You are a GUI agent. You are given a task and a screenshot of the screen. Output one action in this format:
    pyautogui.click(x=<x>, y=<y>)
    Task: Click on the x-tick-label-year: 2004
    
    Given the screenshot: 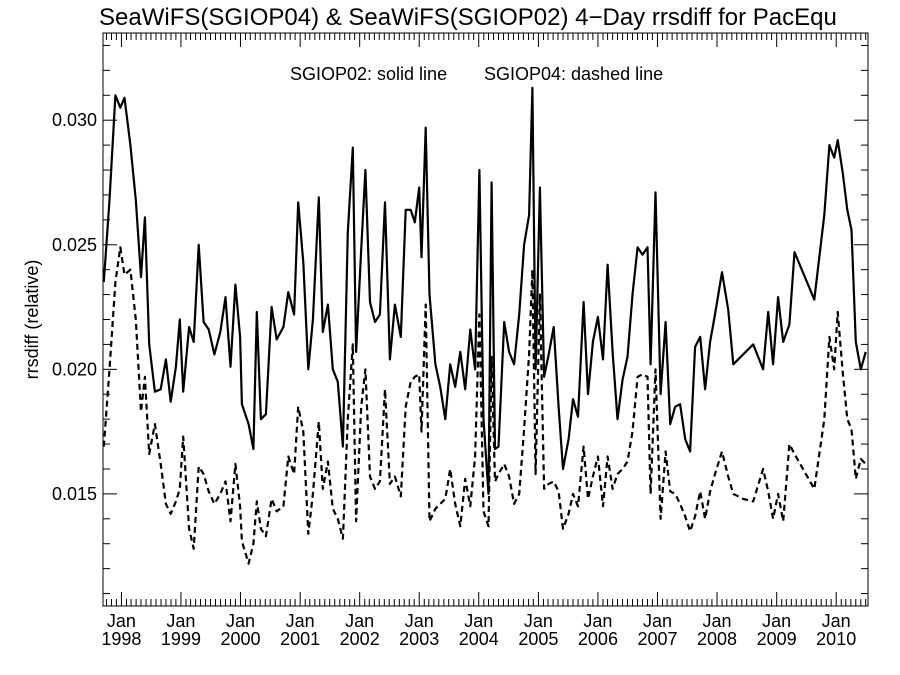 What is the action you would take?
    pyautogui.click(x=479, y=639)
    